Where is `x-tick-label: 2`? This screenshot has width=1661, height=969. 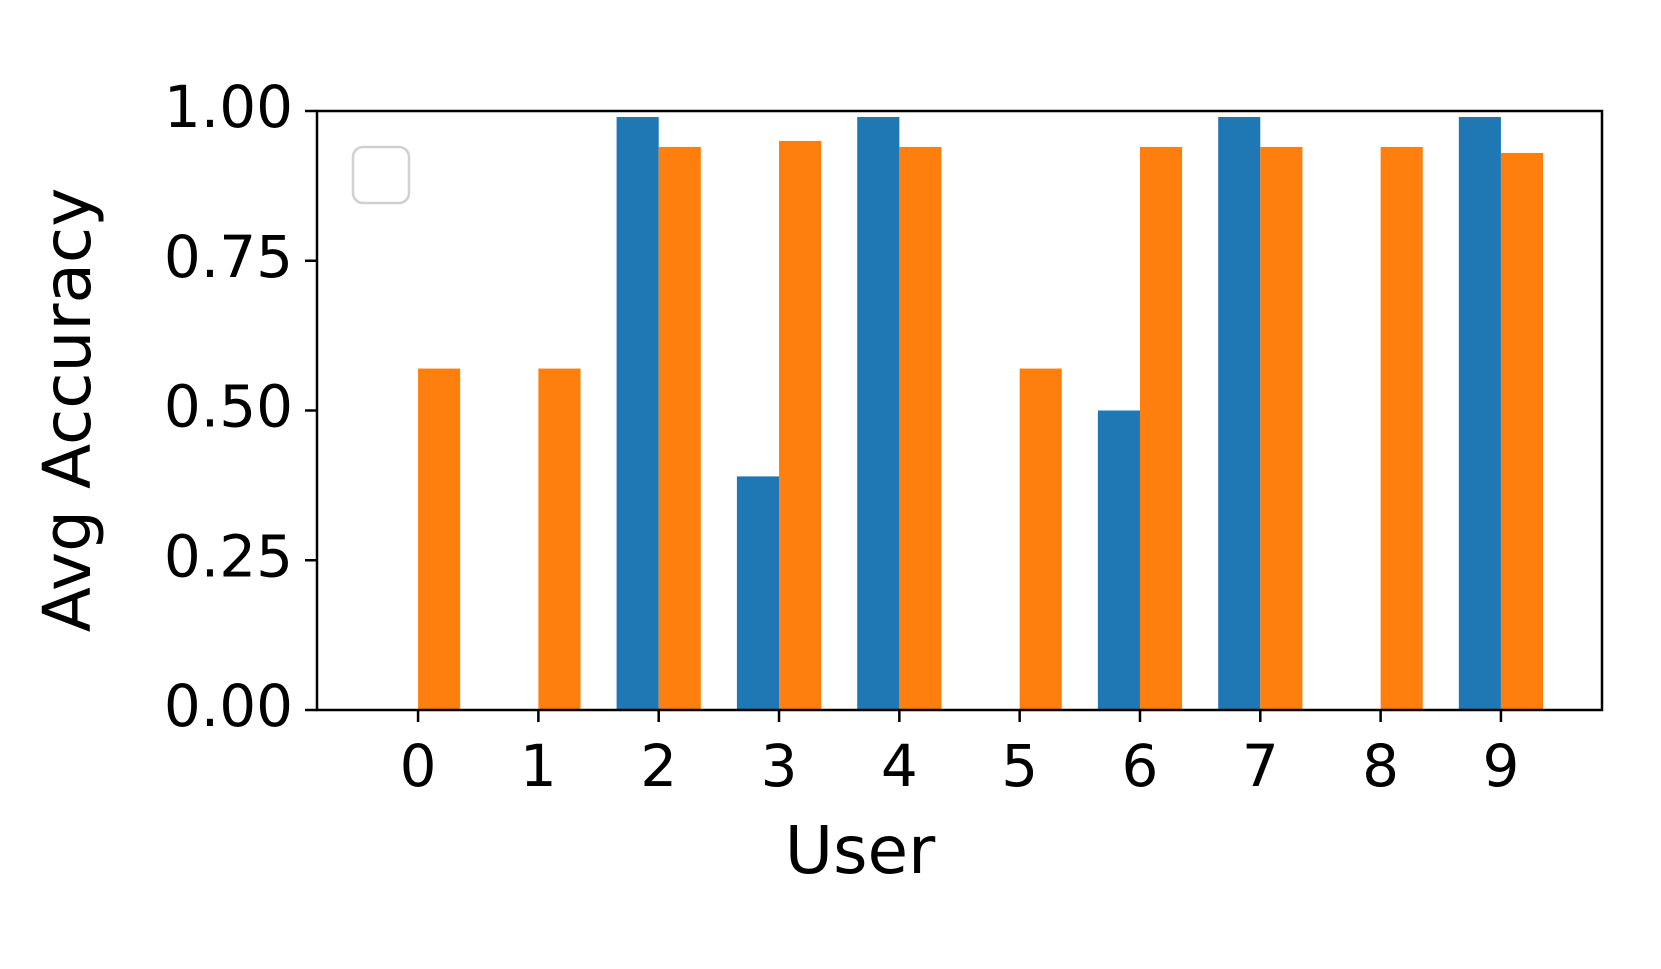
x-tick-label: 2 is located at coordinates (658, 766).